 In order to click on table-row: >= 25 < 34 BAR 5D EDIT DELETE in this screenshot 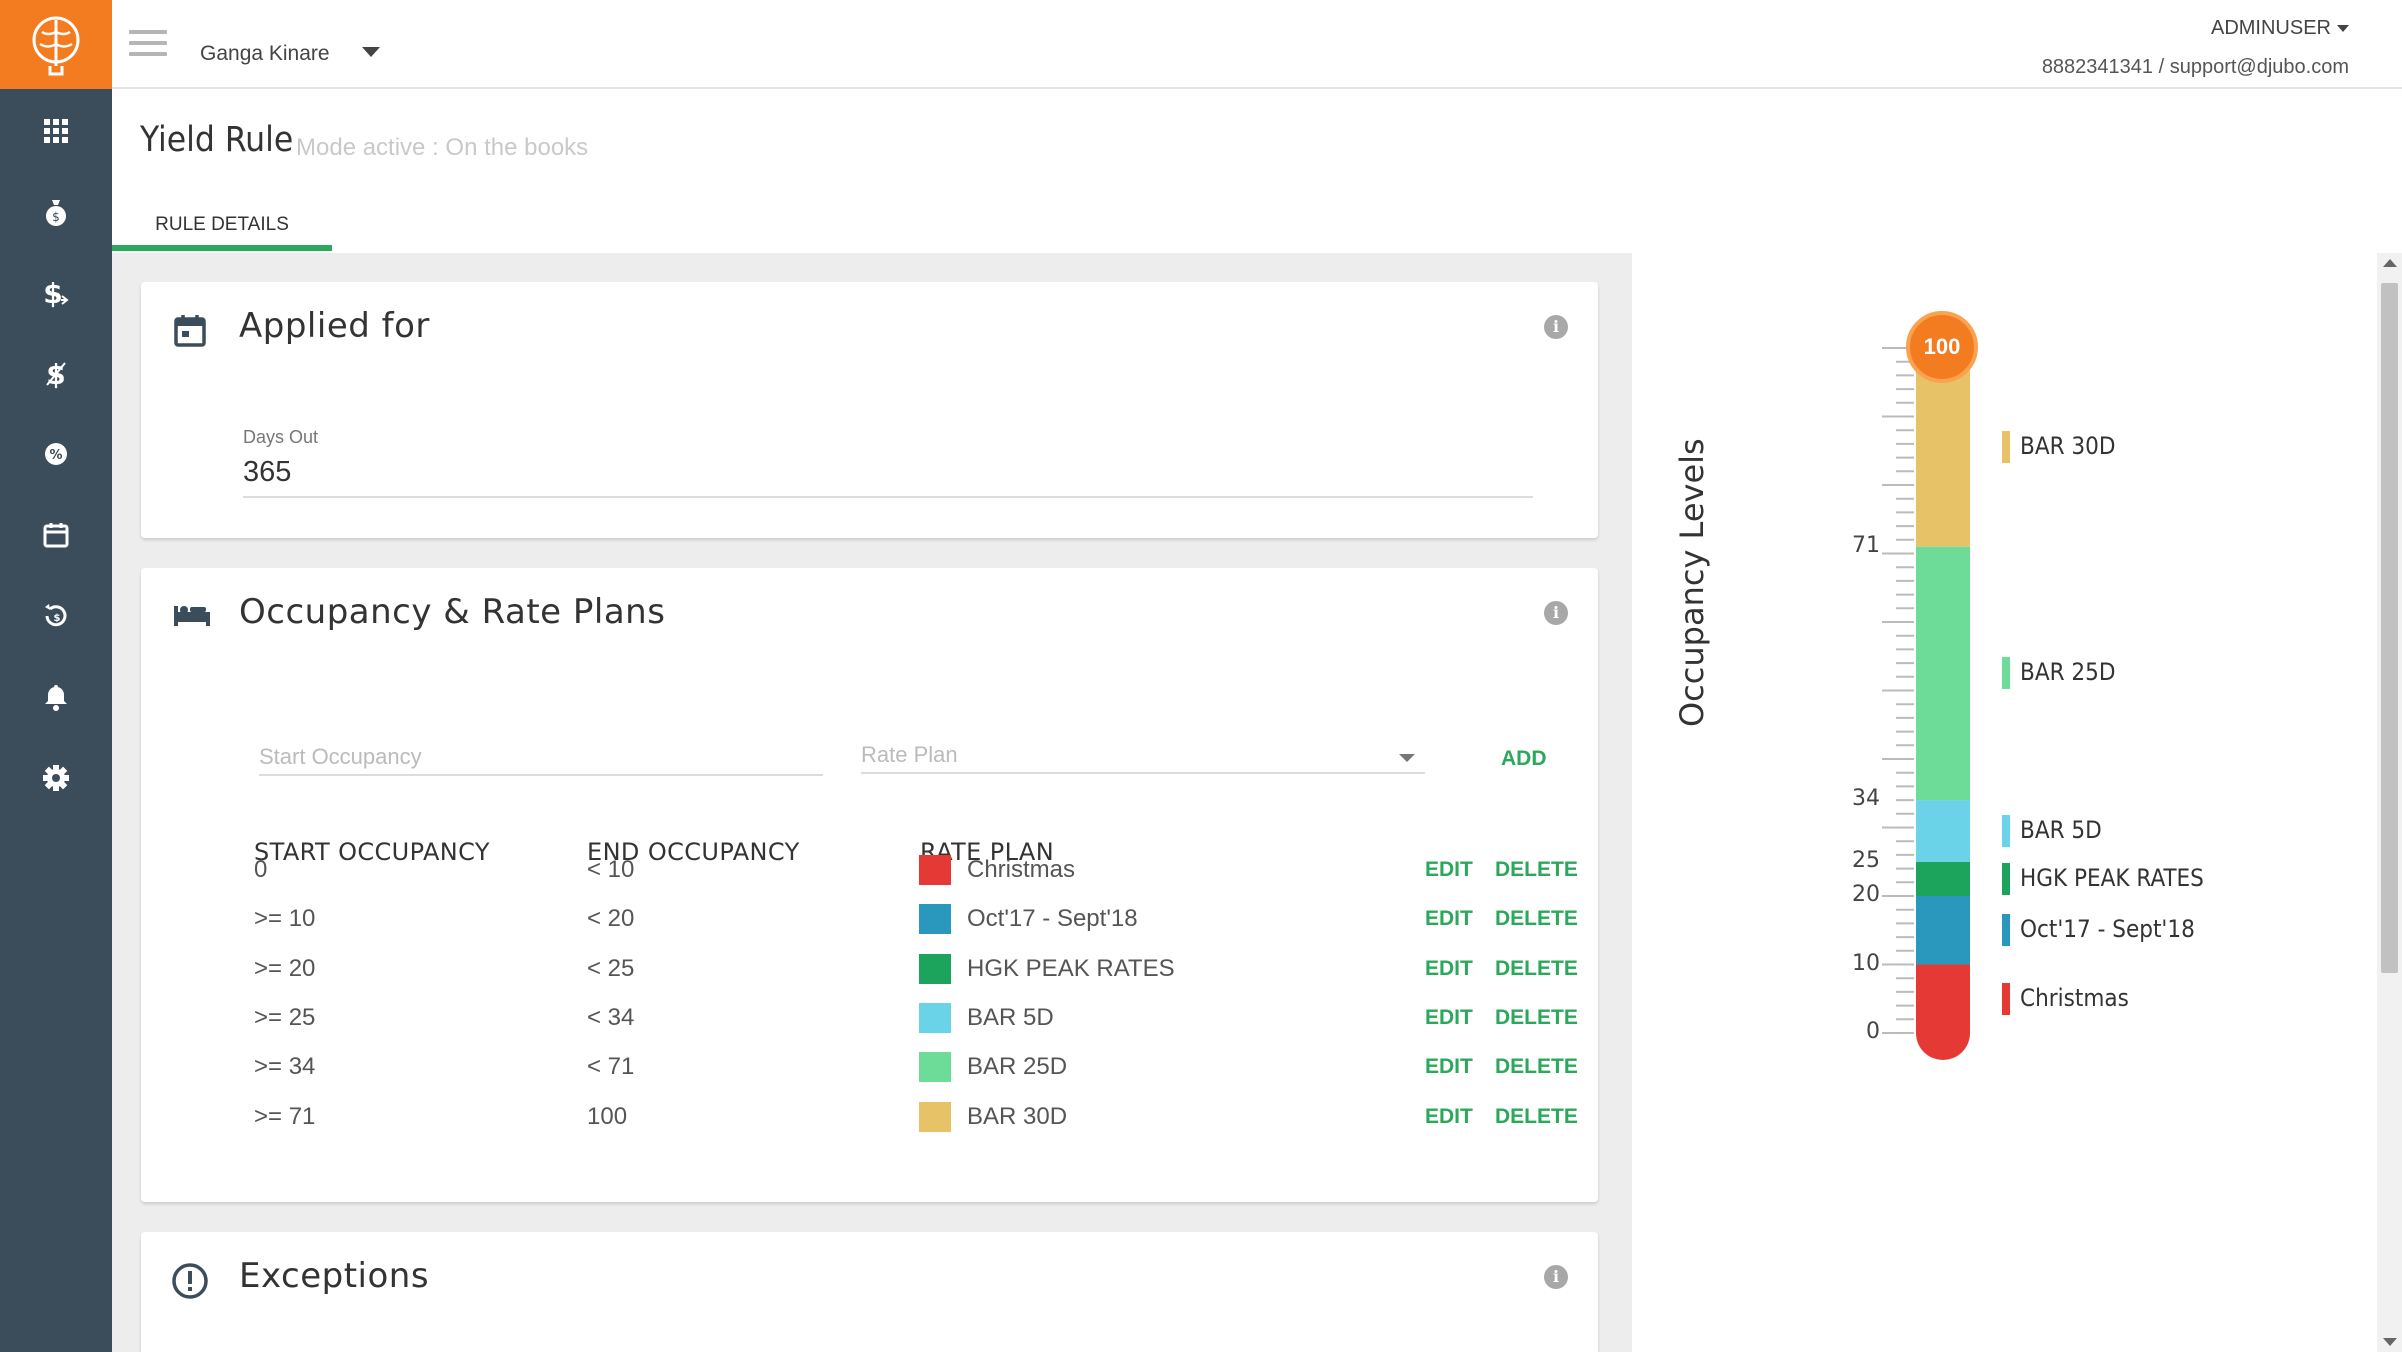, I will do `click(869, 1018)`.